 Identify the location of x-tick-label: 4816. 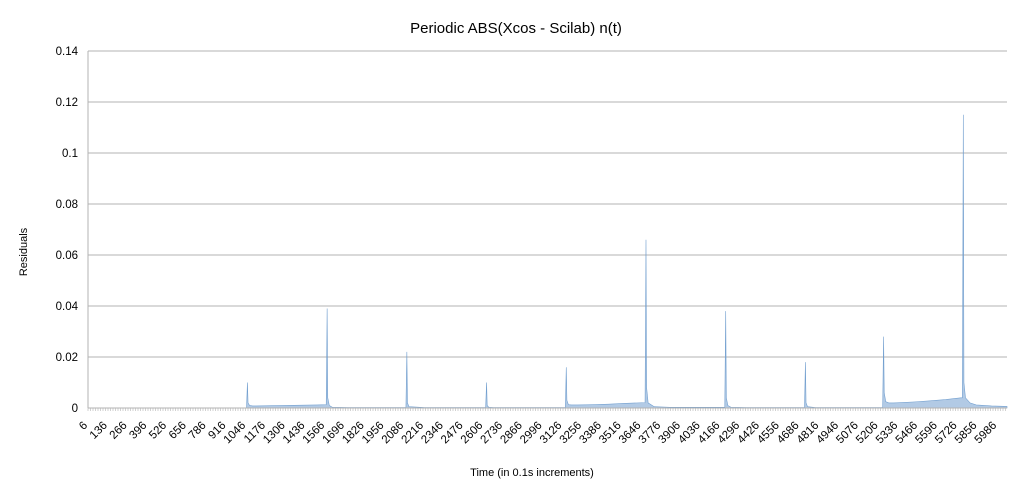
(808, 433).